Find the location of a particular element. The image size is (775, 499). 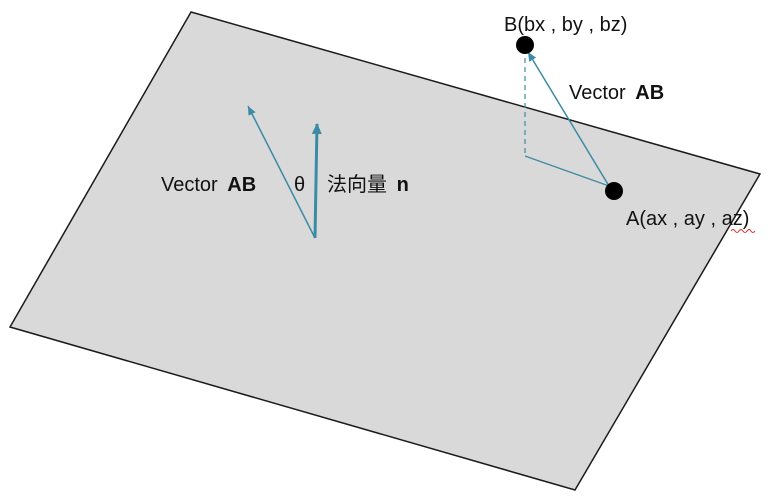

vector-ab-arrow is located at coordinates (281, 172).